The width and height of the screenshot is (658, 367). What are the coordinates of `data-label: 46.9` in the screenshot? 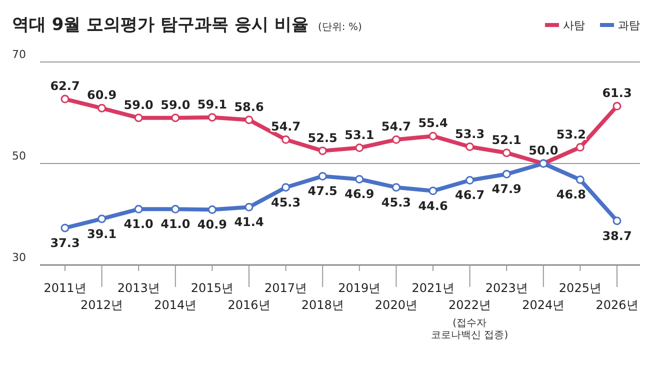 It's located at (359, 194).